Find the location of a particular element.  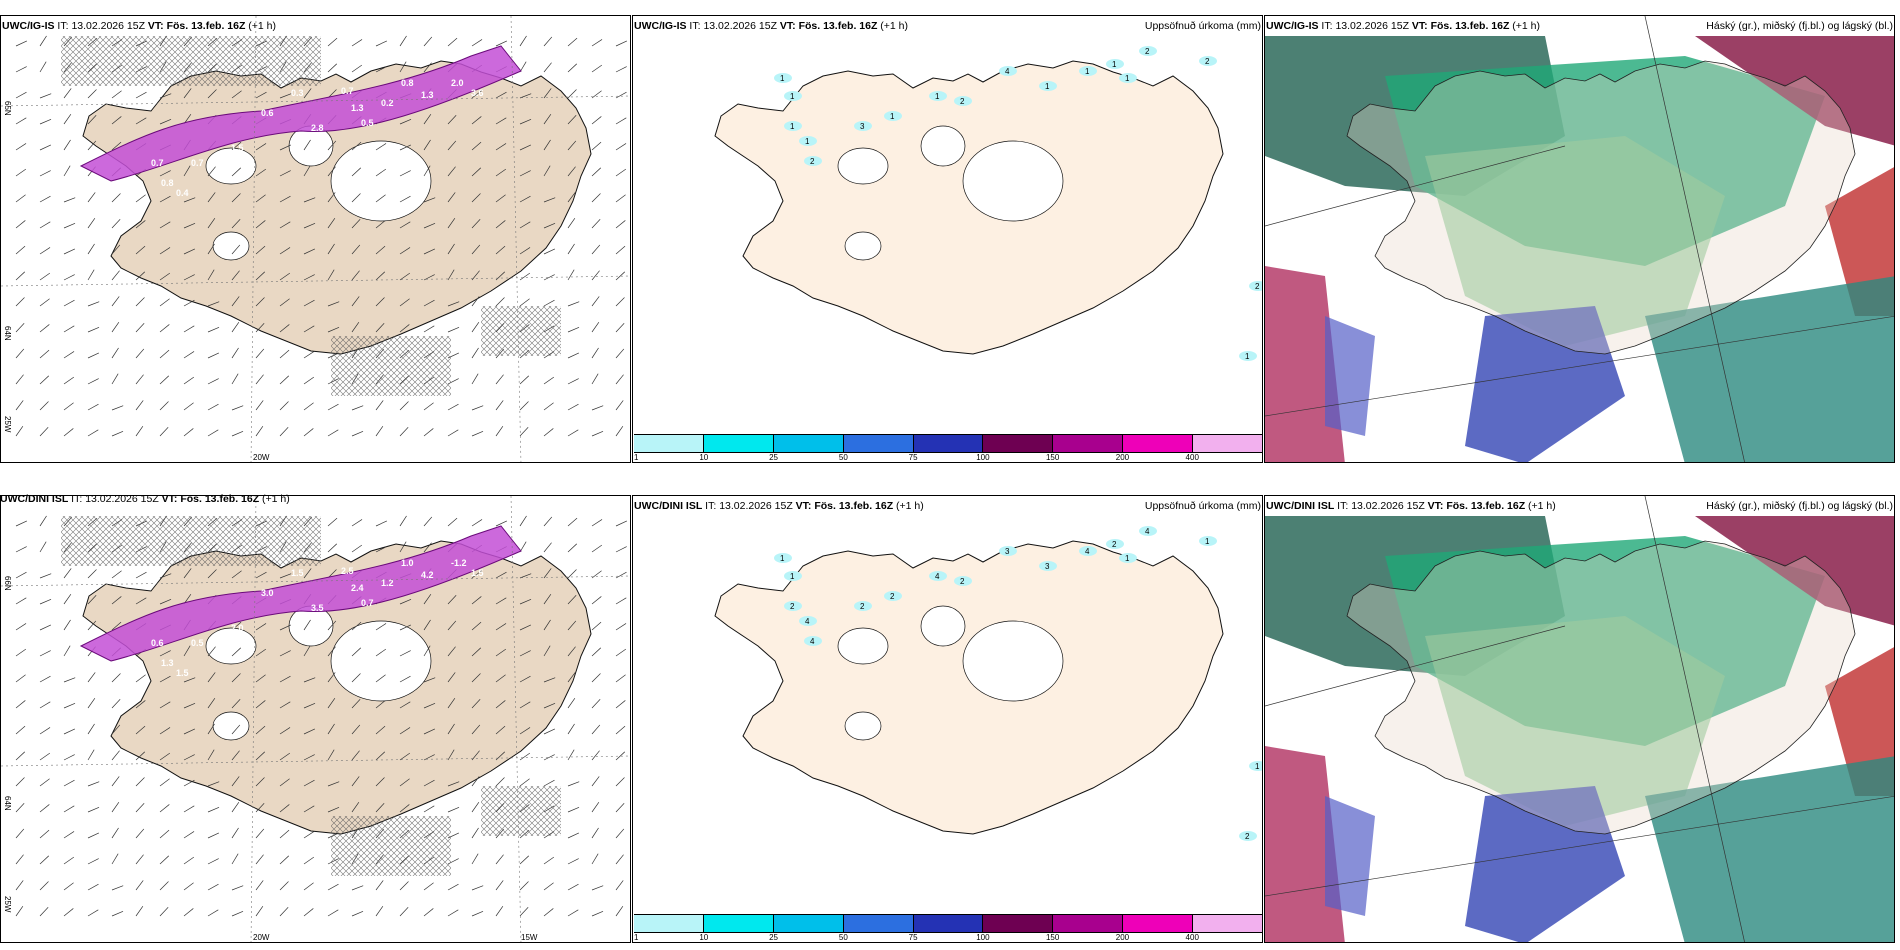

precip-amount-label: 4 is located at coordinates (807, 621).